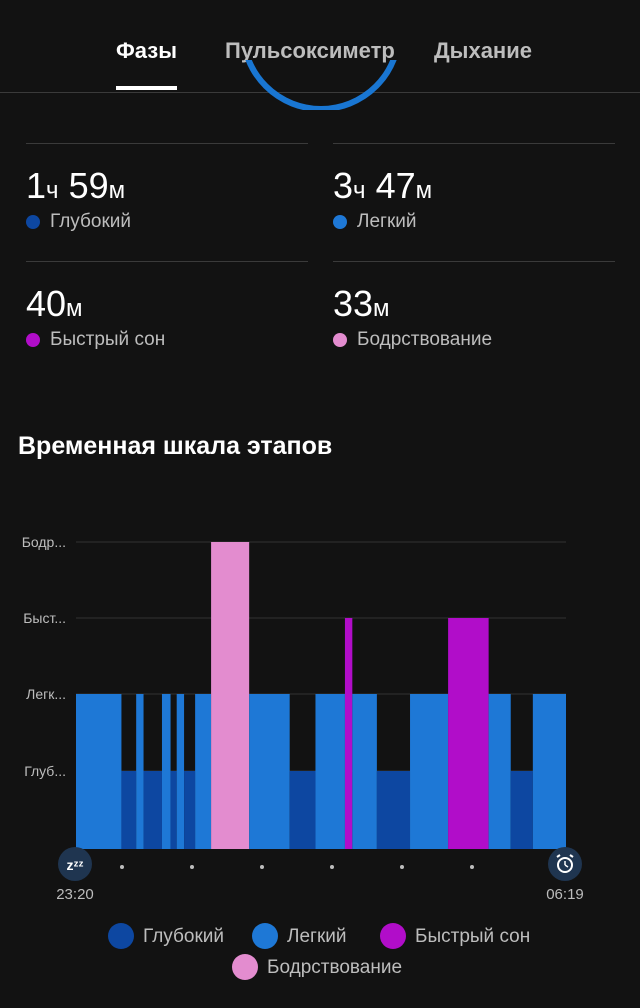 The image size is (640, 1008). Describe the element at coordinates (147, 50) in the screenshot. I see `tab-phases: Фазы` at that location.